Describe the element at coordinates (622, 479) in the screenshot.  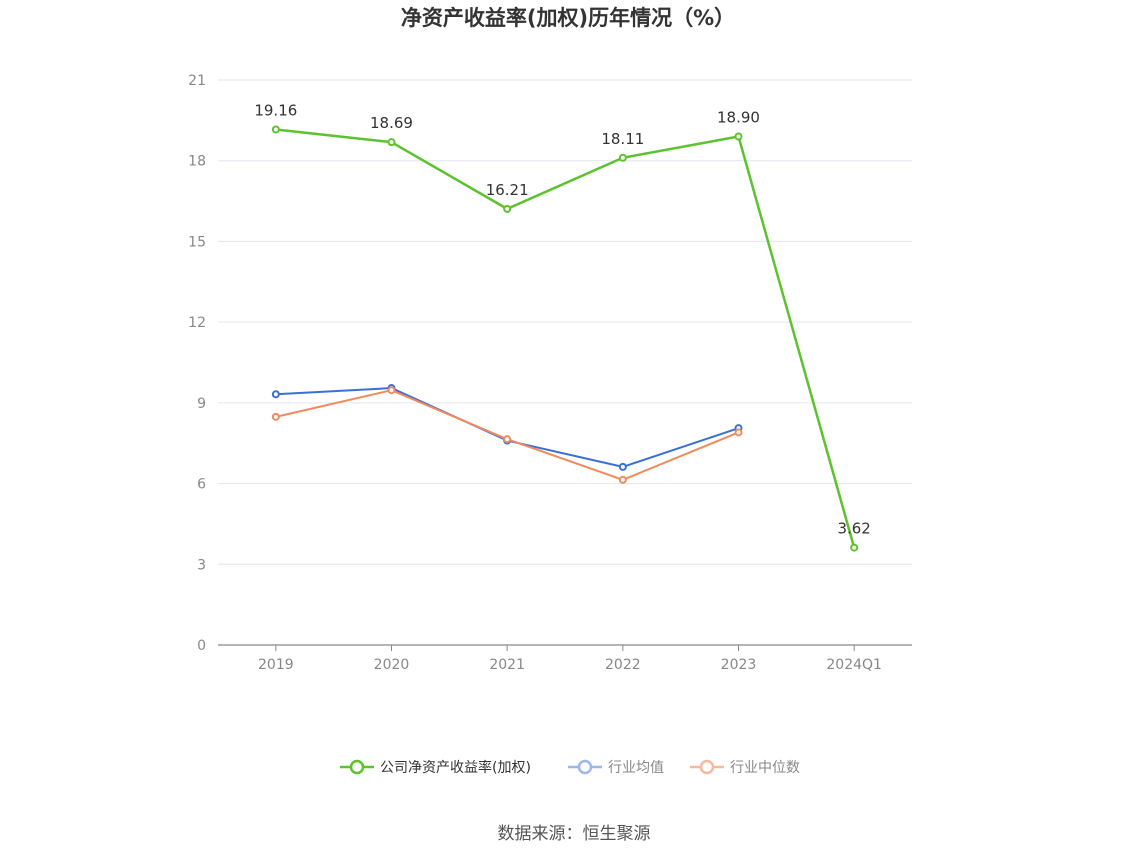
I see `series-2-point-2022` at that location.